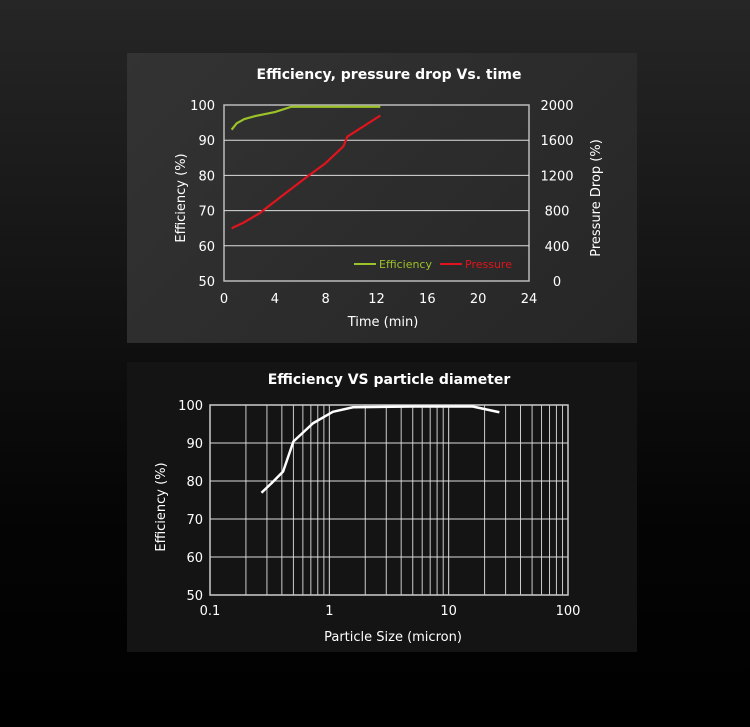  What do you see at coordinates (224, 299) in the screenshot?
I see `x-tick-label: 0` at bounding box center [224, 299].